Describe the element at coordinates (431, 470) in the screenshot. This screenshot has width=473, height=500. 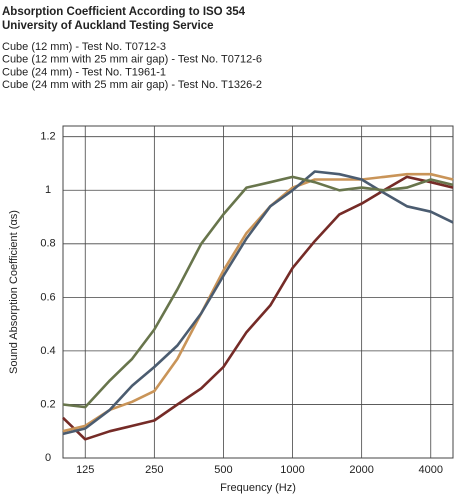
I see `x-tick-label: 4000` at that location.